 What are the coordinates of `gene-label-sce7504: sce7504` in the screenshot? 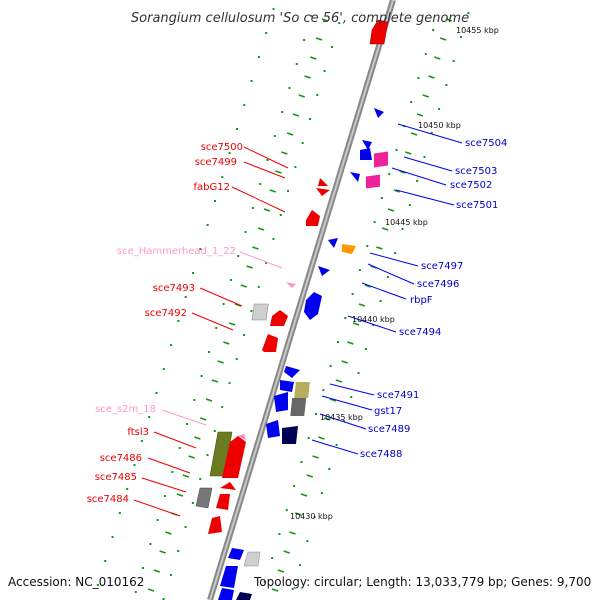 It's located at (486, 143).